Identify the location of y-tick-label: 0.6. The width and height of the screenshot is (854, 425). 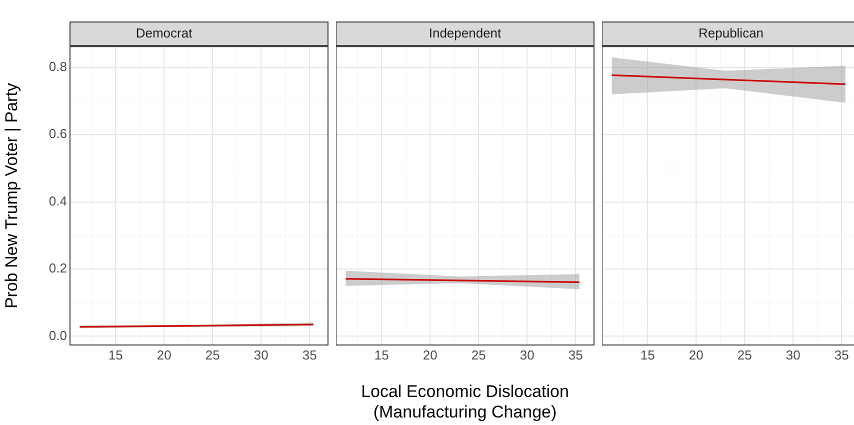
(57, 134).